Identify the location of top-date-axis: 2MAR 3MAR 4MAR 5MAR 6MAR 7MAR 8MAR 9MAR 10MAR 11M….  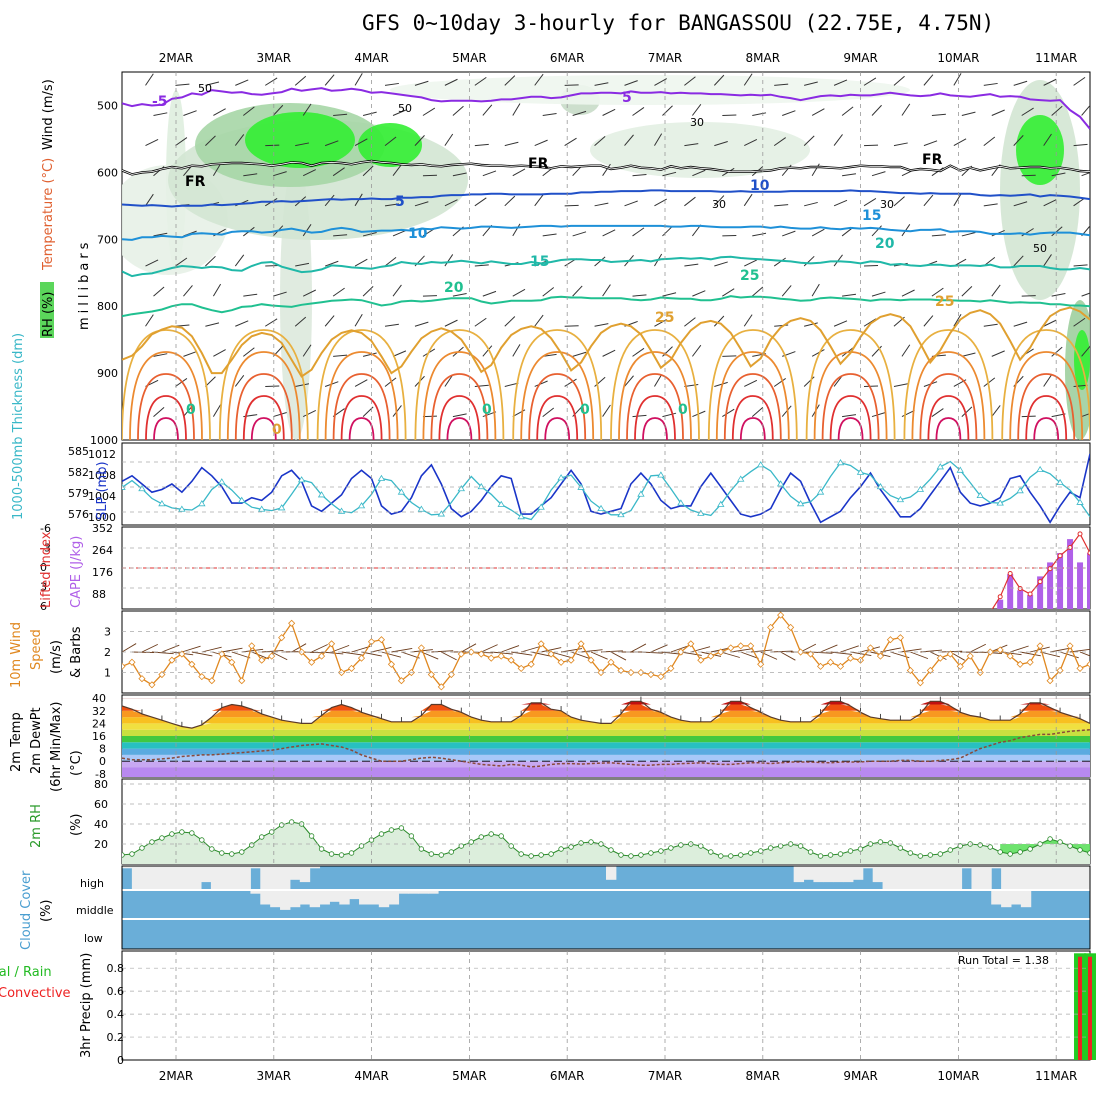
(618, 58).